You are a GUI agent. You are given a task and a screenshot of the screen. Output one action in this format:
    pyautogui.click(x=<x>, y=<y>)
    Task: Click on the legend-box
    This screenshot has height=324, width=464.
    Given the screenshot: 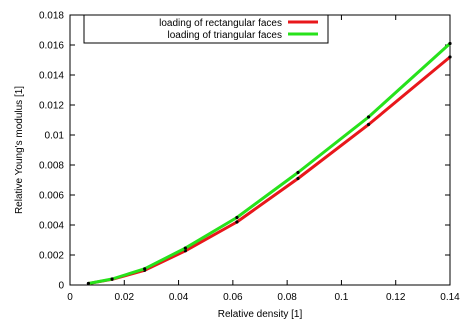 What is the action you would take?
    pyautogui.click(x=206, y=29)
    